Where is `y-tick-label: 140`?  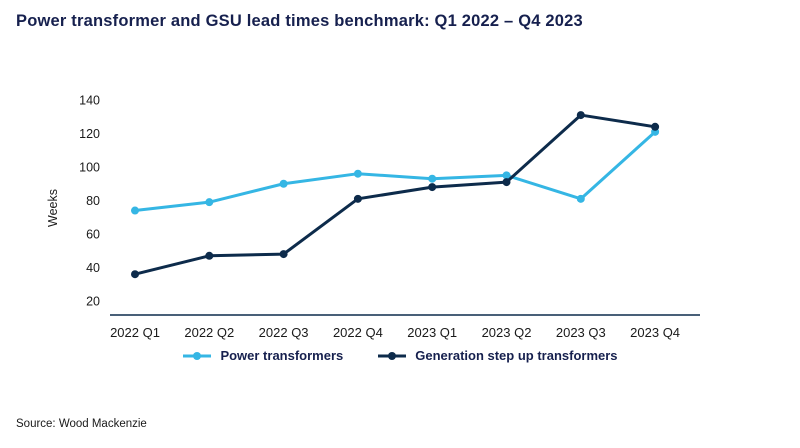 y-tick-label: 140 is located at coordinates (89, 101).